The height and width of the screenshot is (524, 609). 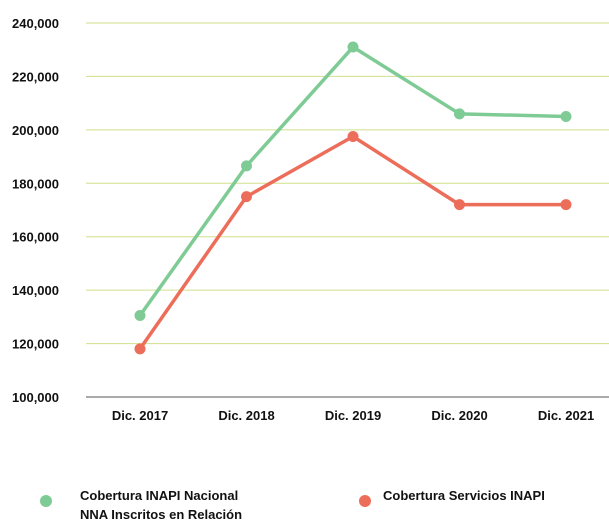 I want to click on legend-label-servicios: Cobertura Servicios INAPI, so click(x=464, y=495).